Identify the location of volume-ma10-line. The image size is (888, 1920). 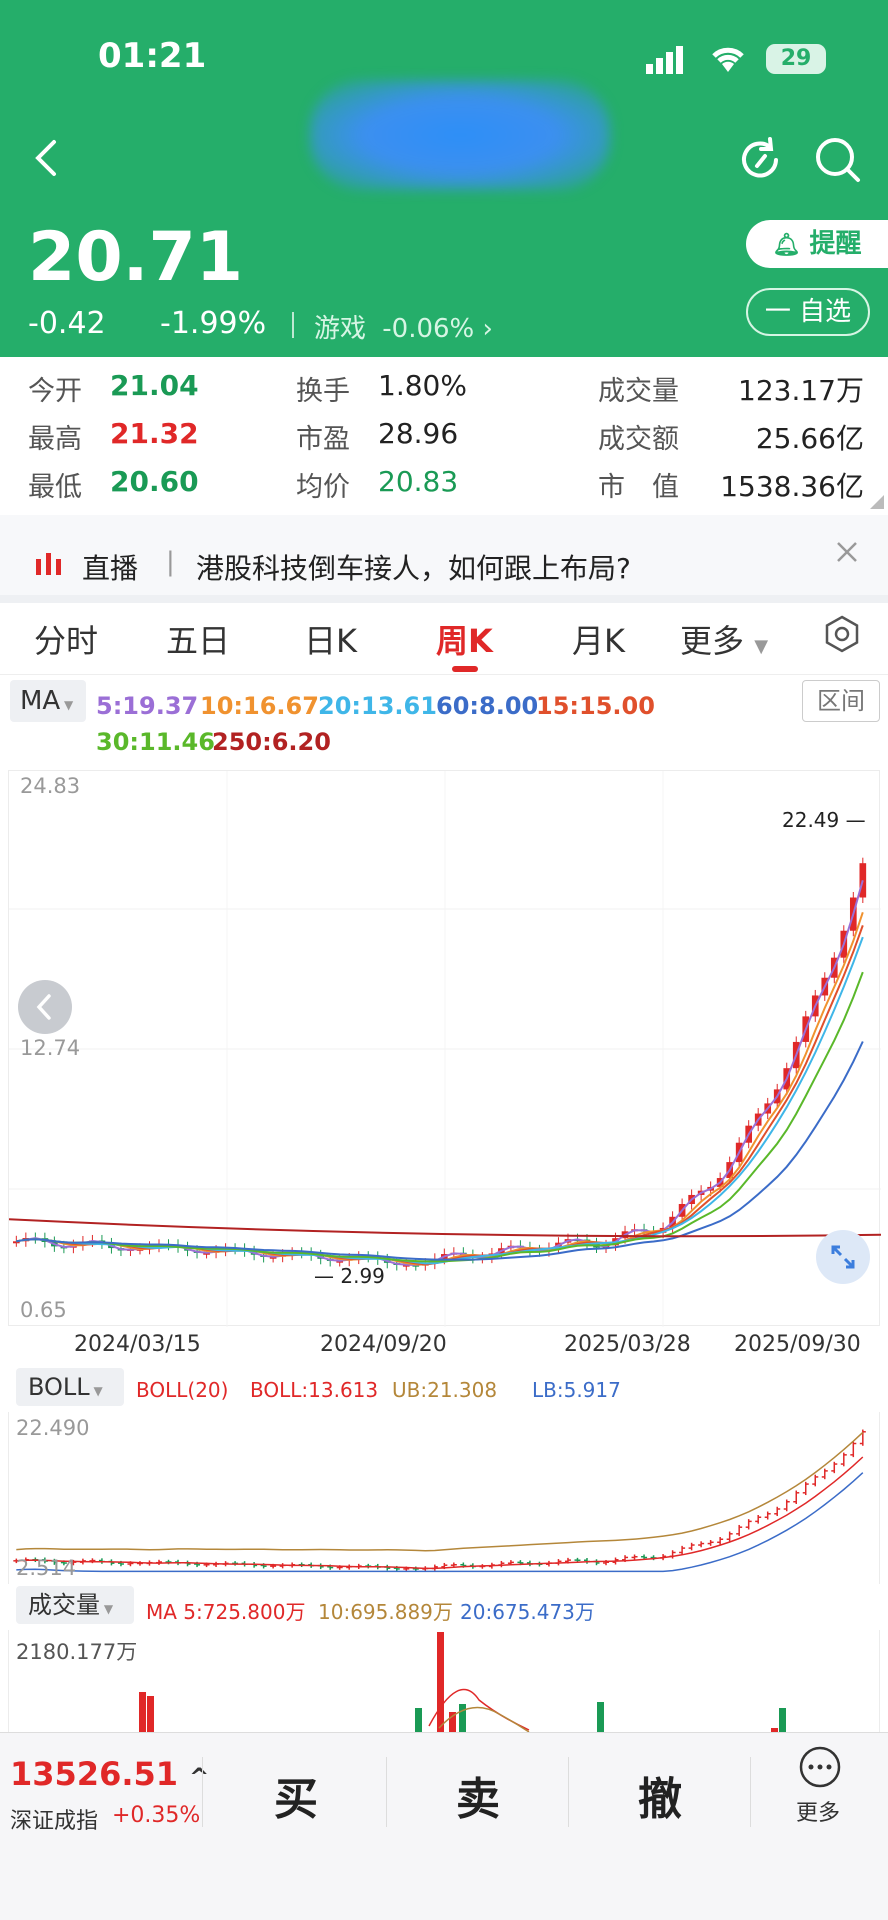
(484, 1719).